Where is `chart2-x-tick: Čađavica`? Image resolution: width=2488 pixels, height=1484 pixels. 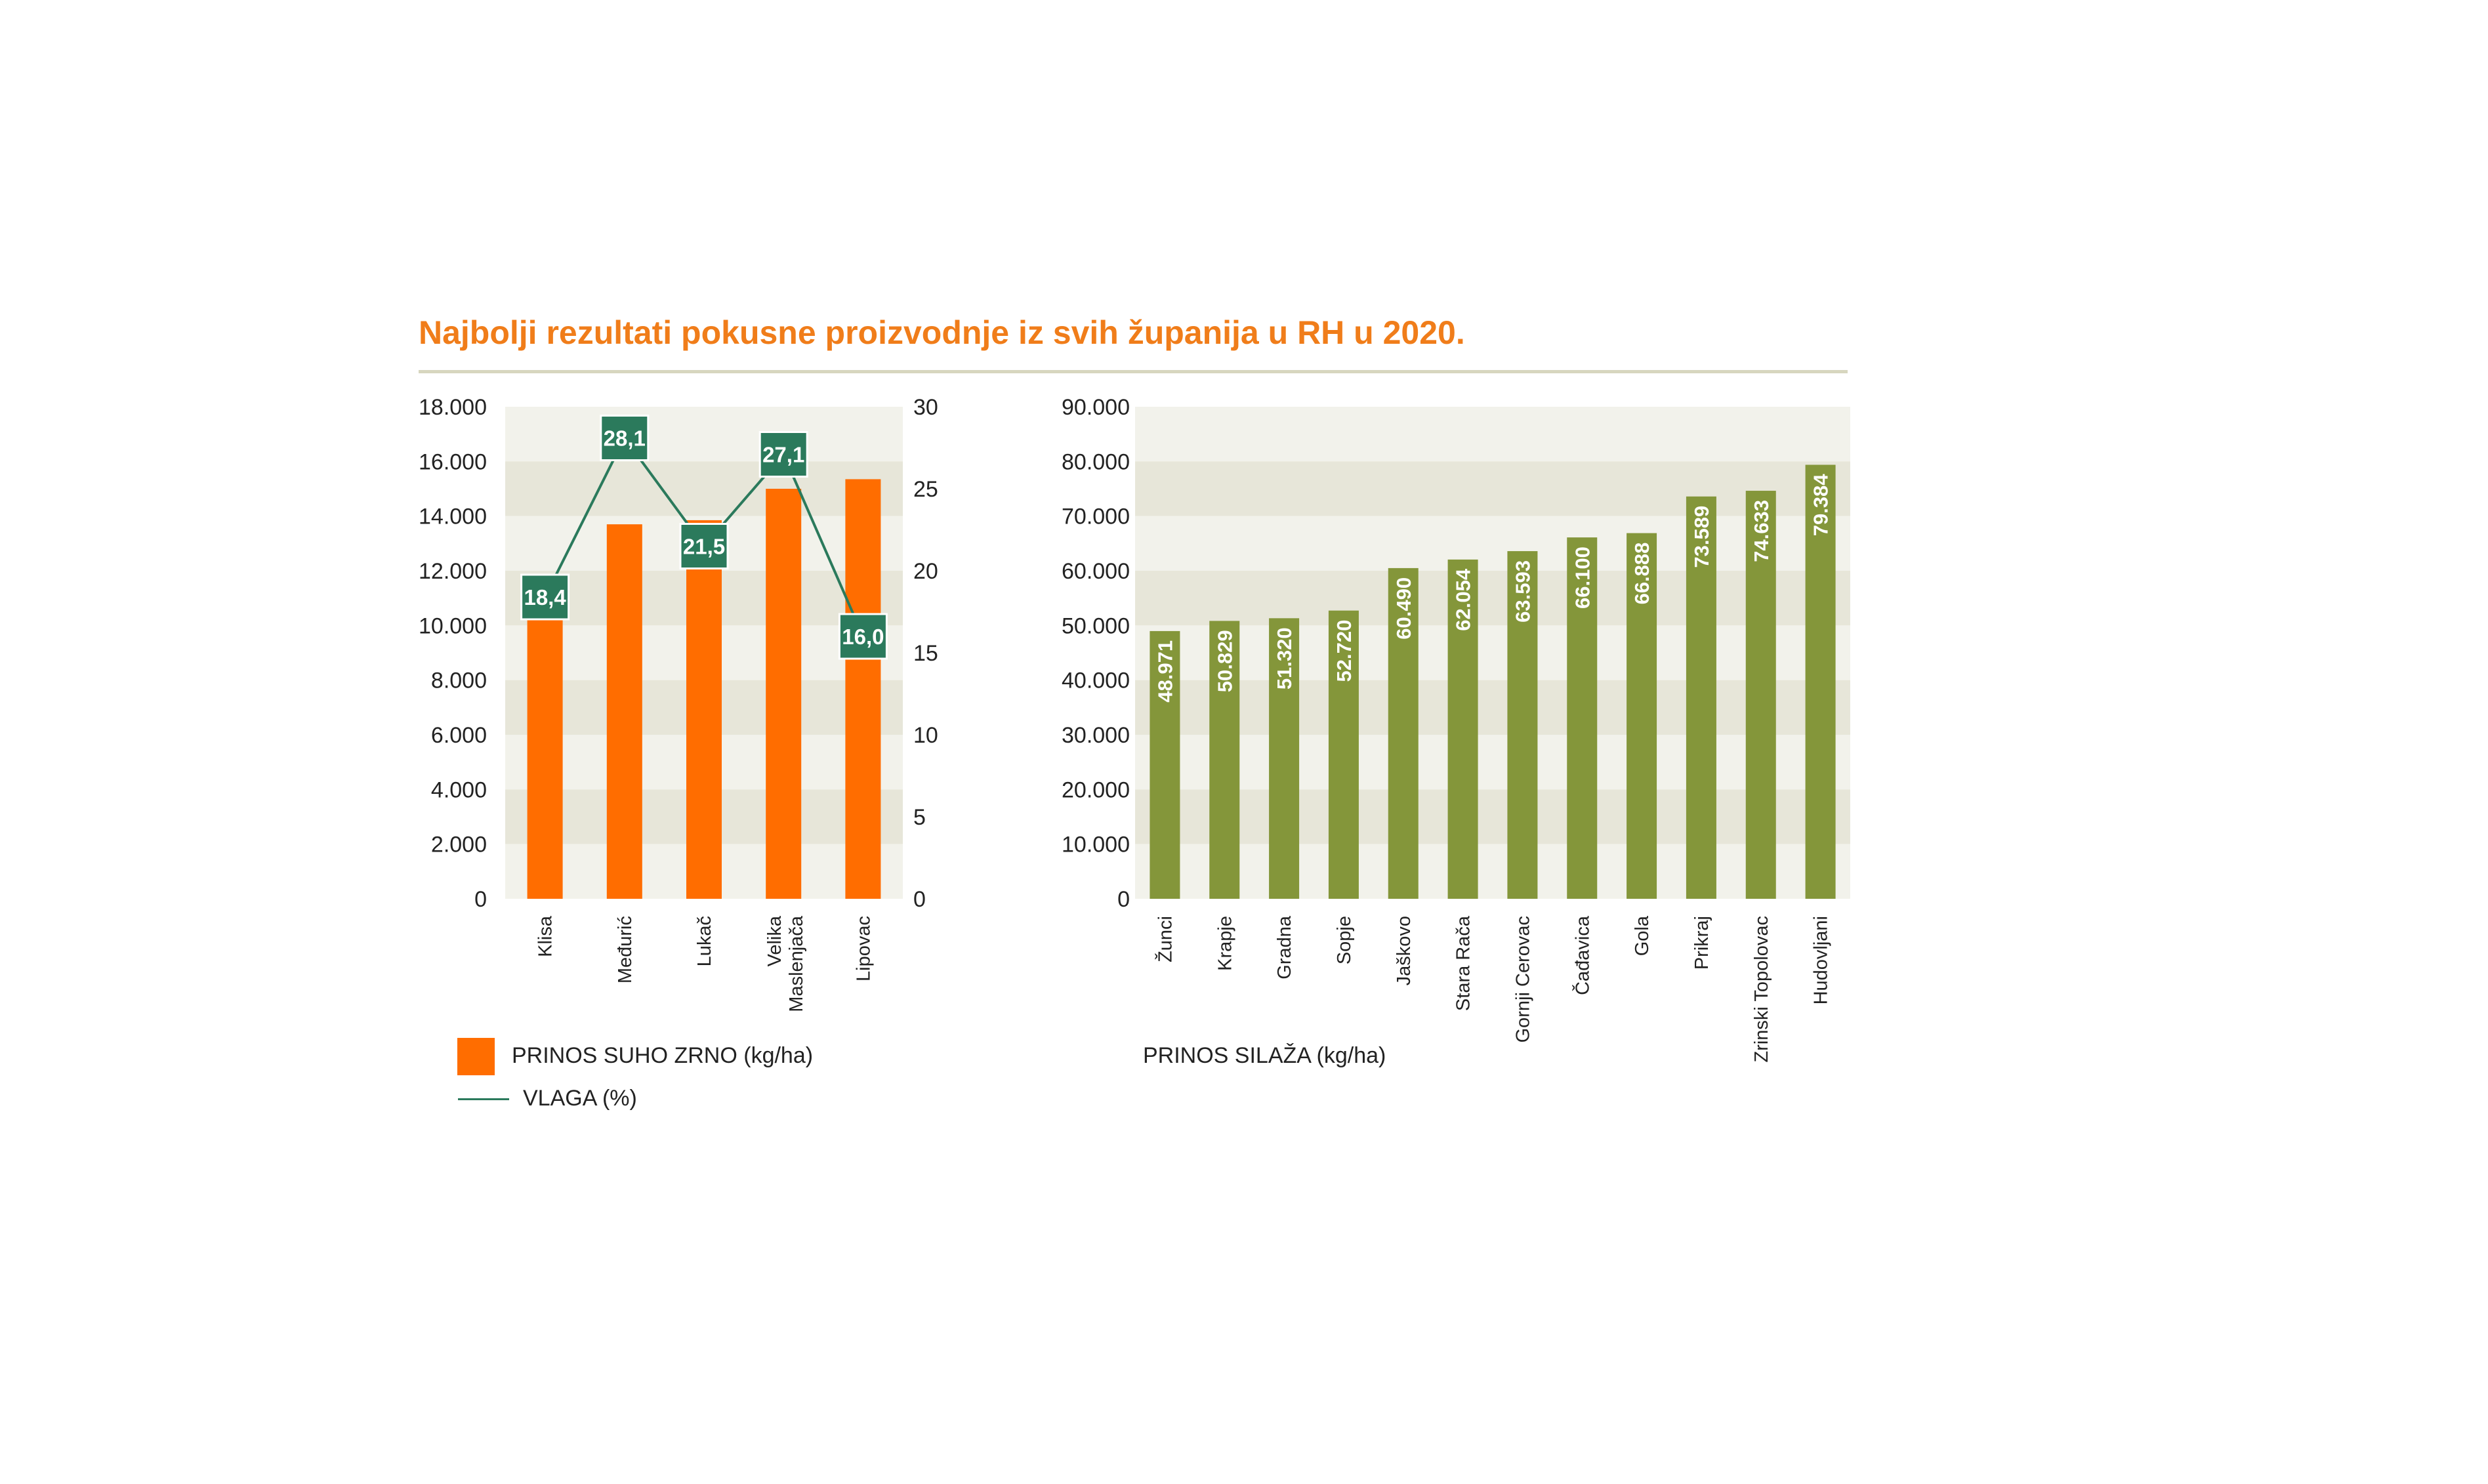
chart2-x-tick: Čađavica is located at coordinates (1582, 955).